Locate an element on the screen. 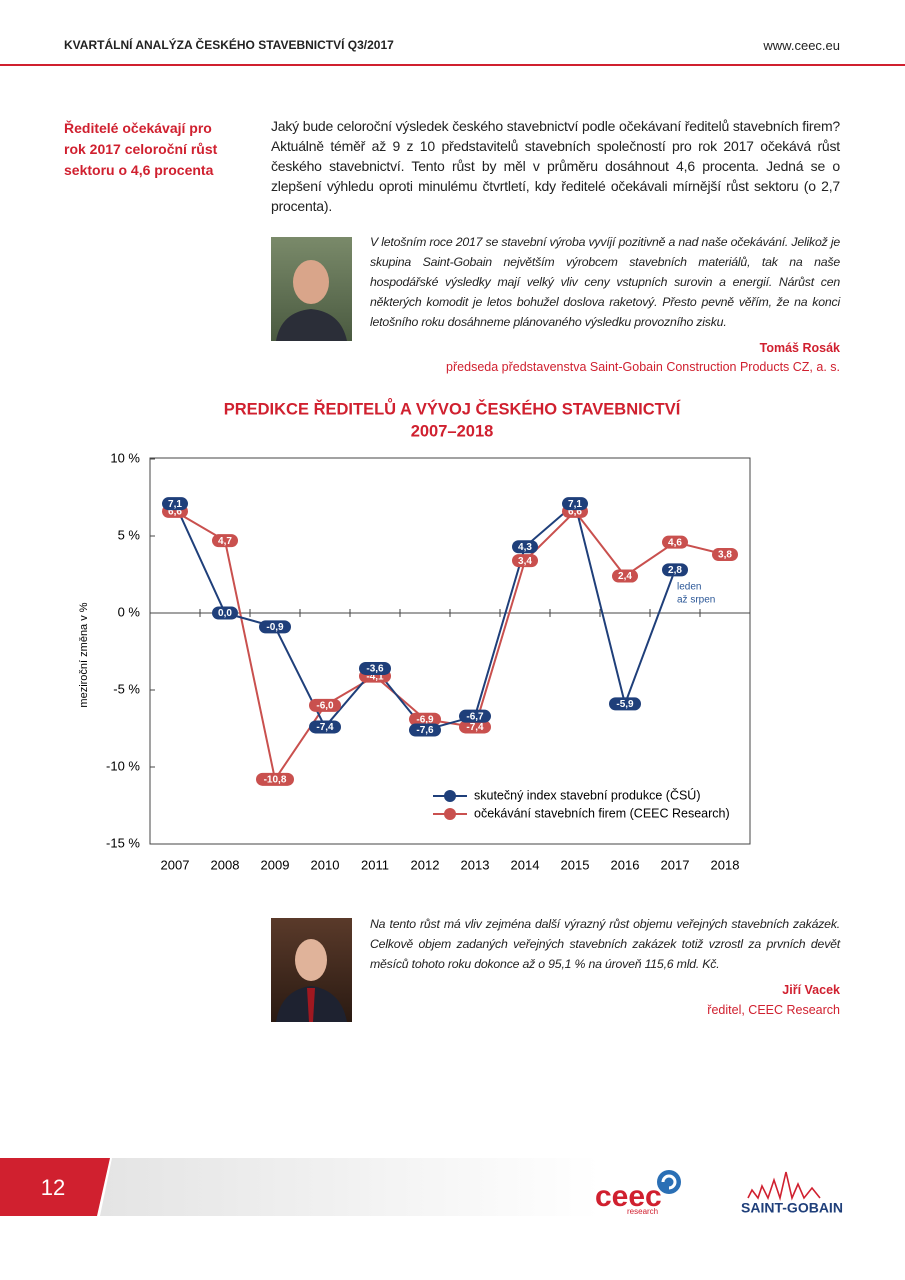  series-line is located at coordinates (450, 645).